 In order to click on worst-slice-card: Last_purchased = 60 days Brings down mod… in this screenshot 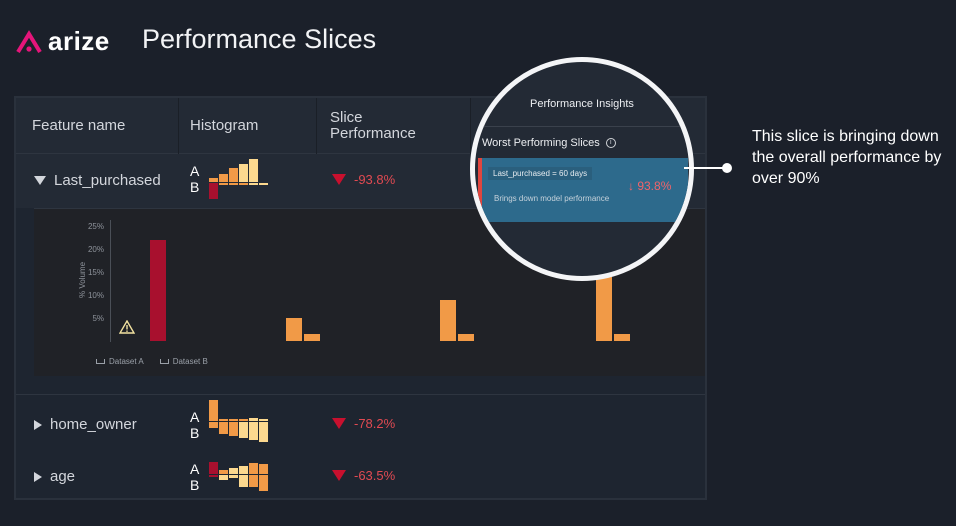, I will do `click(583, 190)`.